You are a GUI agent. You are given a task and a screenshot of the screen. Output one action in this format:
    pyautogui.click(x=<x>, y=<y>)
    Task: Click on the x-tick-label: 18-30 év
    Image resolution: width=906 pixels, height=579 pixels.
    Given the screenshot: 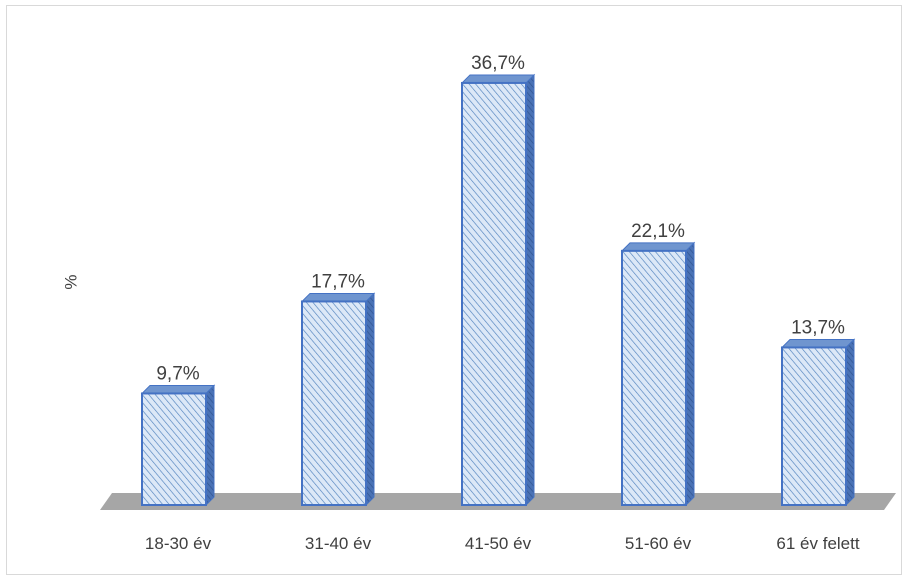 What is the action you would take?
    pyautogui.click(x=178, y=543)
    